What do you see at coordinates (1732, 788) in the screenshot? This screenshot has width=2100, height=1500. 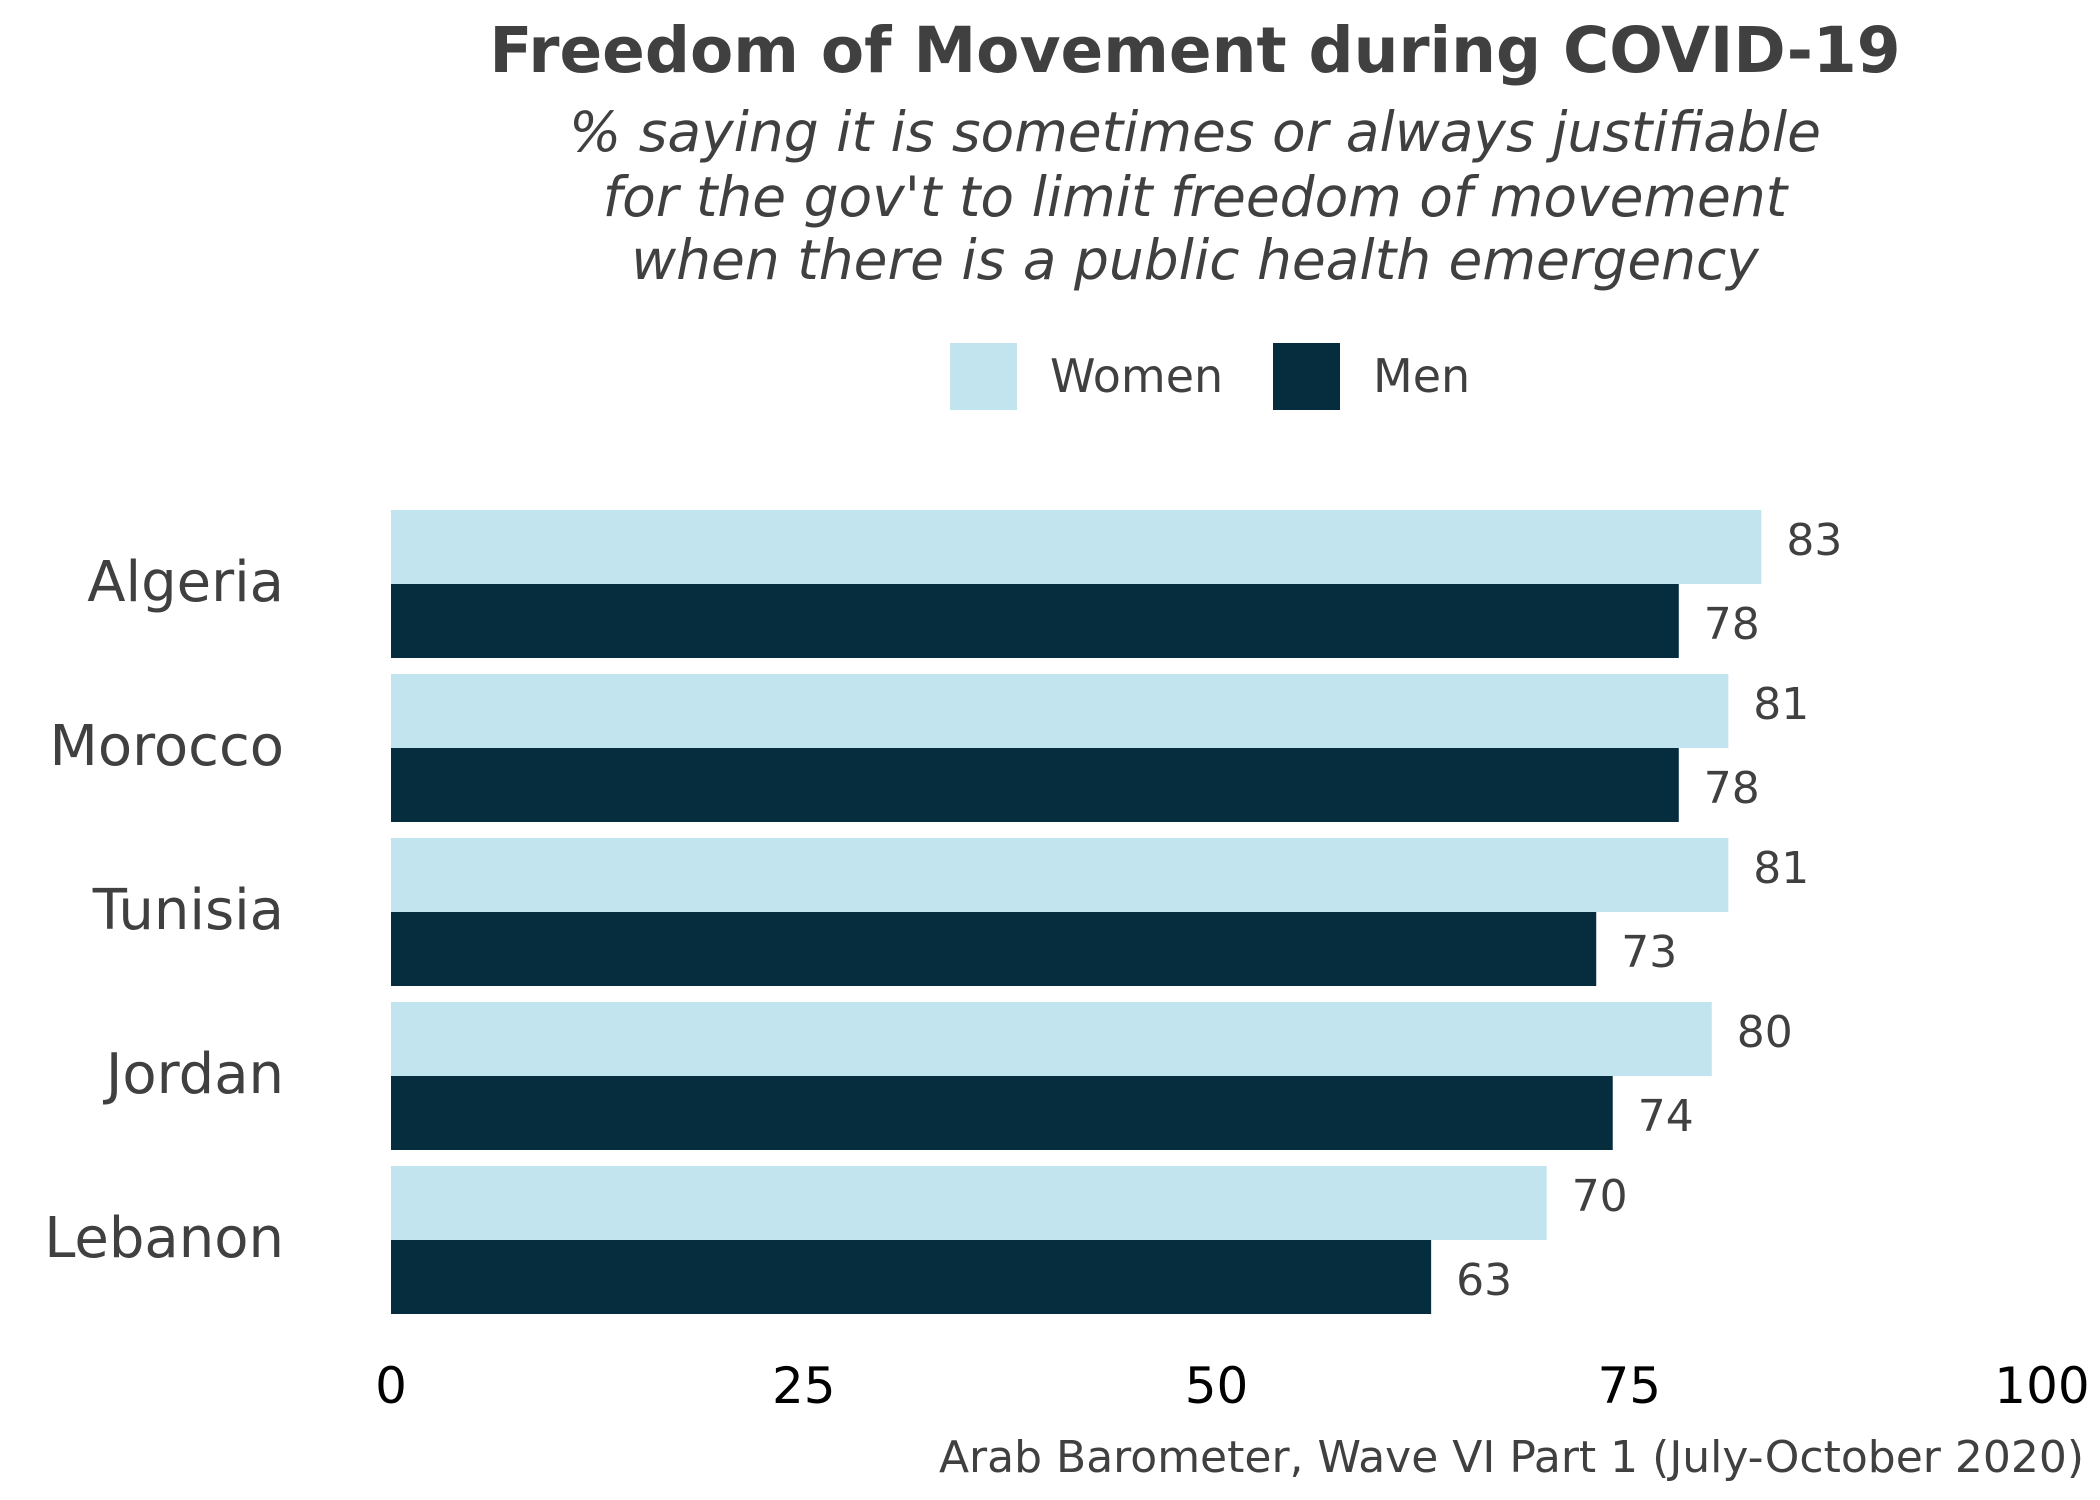 I see `data-label-morocco-men: 78` at bounding box center [1732, 788].